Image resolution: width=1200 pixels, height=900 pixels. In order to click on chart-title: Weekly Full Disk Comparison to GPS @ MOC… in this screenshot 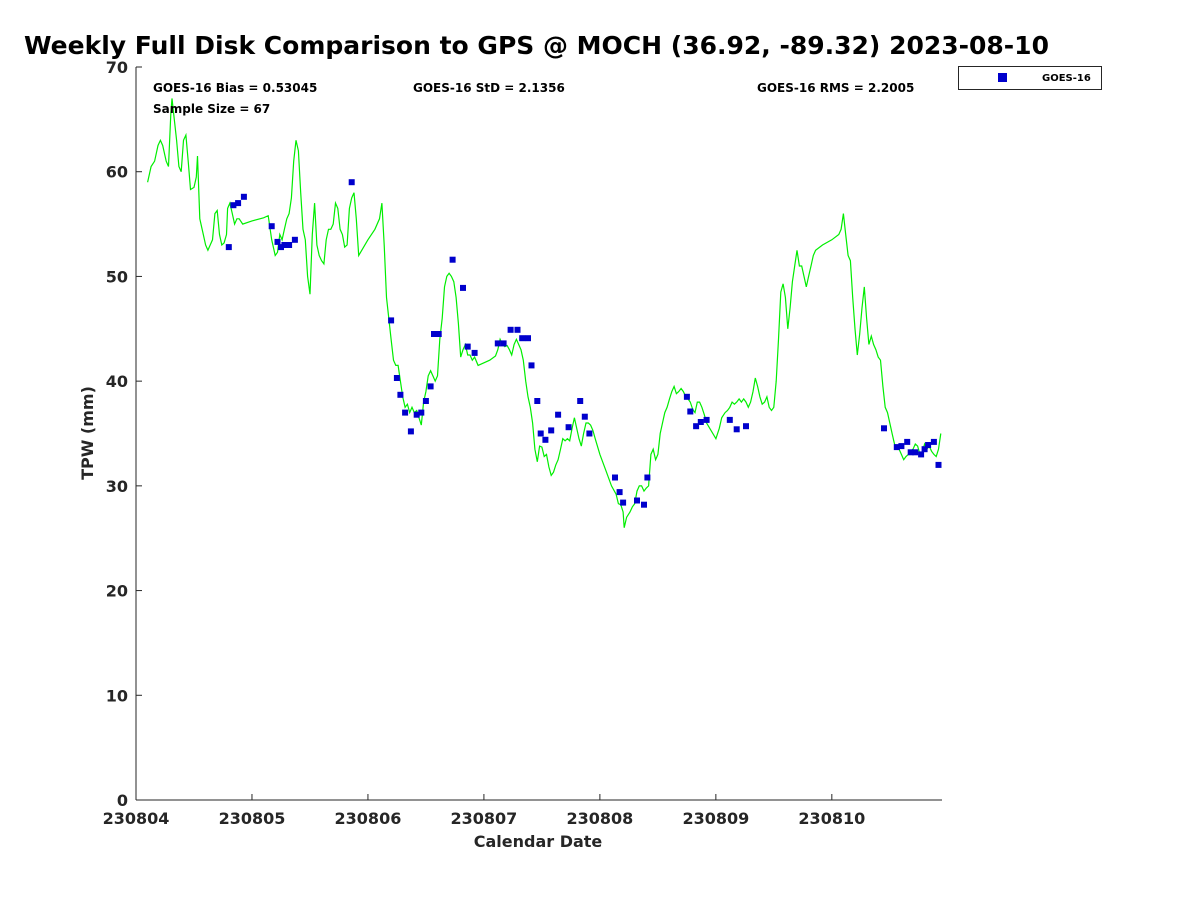, I will do `click(536, 45)`.